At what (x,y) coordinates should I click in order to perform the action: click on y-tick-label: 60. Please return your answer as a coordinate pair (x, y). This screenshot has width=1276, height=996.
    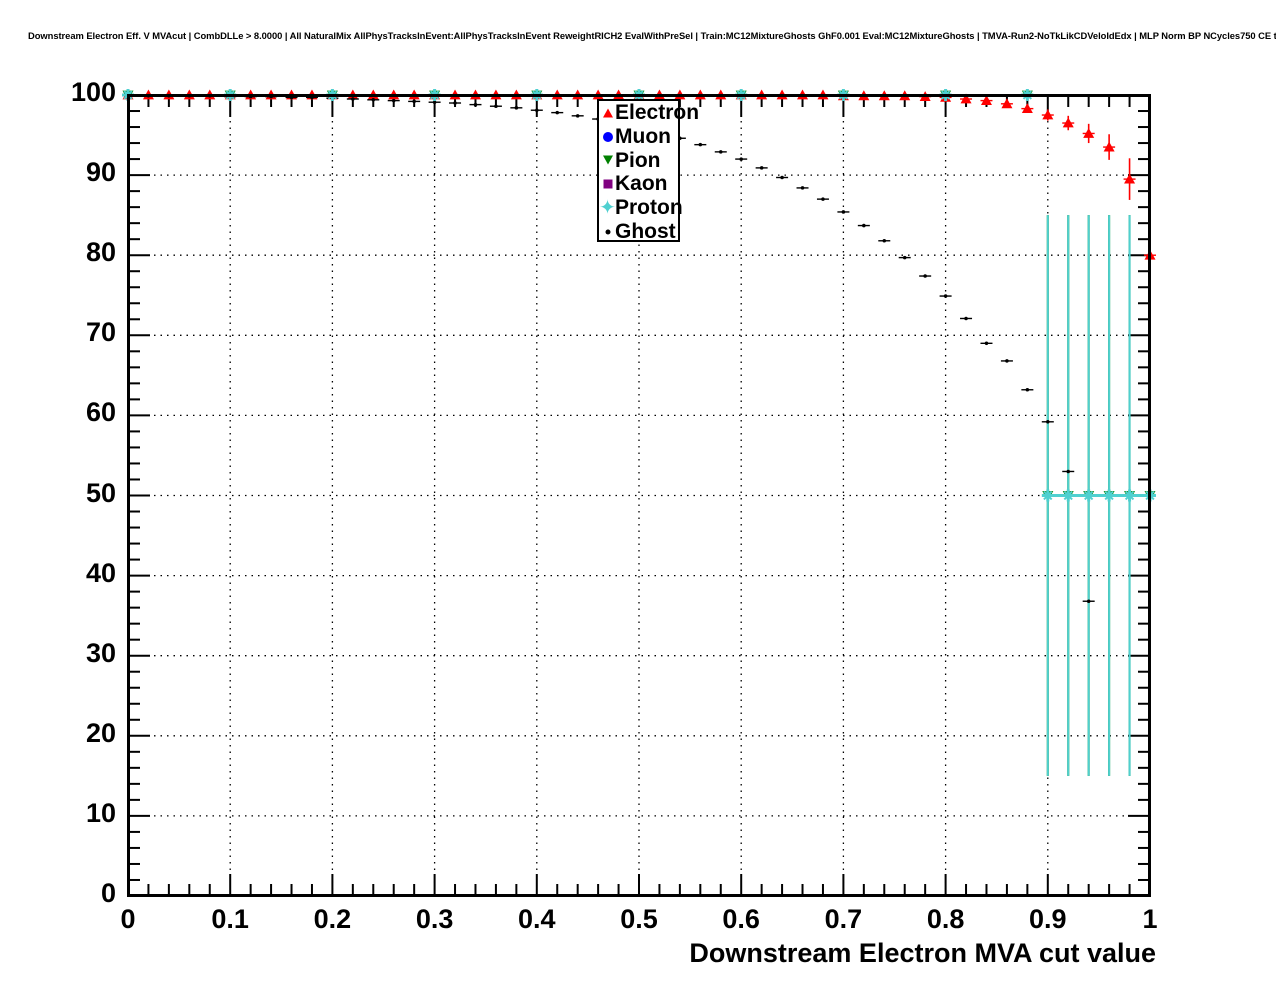
    Looking at the image, I should click on (100, 412).